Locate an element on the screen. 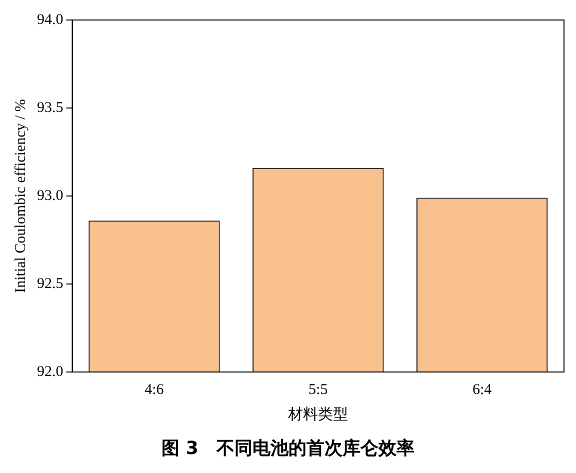 This screenshot has width=576, height=473. text: 图 3 不同电池的首次库仑效率 is located at coordinates (288, 448).